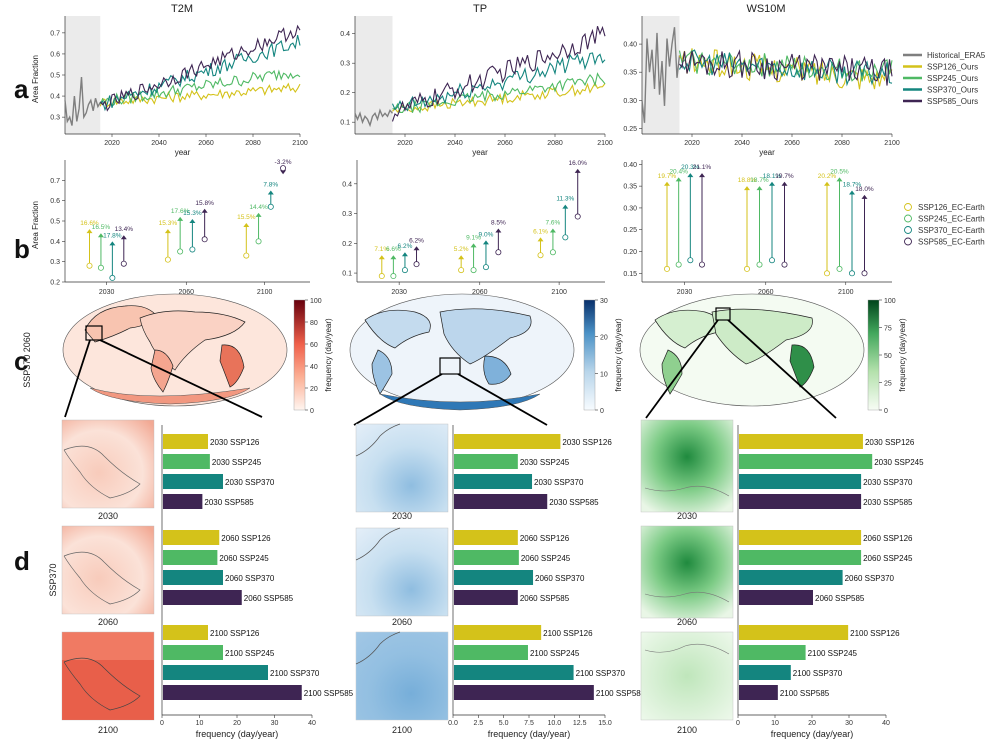 This screenshot has height=740, width=997. What do you see at coordinates (545, 462) in the screenshot?
I see `bar-label: 2030 SSP245` at bounding box center [545, 462].